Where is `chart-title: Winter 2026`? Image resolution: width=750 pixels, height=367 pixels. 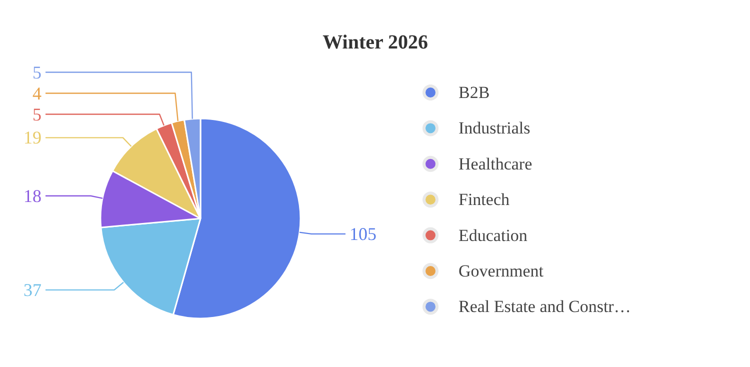 chart-title: Winter 2026 is located at coordinates (375, 43).